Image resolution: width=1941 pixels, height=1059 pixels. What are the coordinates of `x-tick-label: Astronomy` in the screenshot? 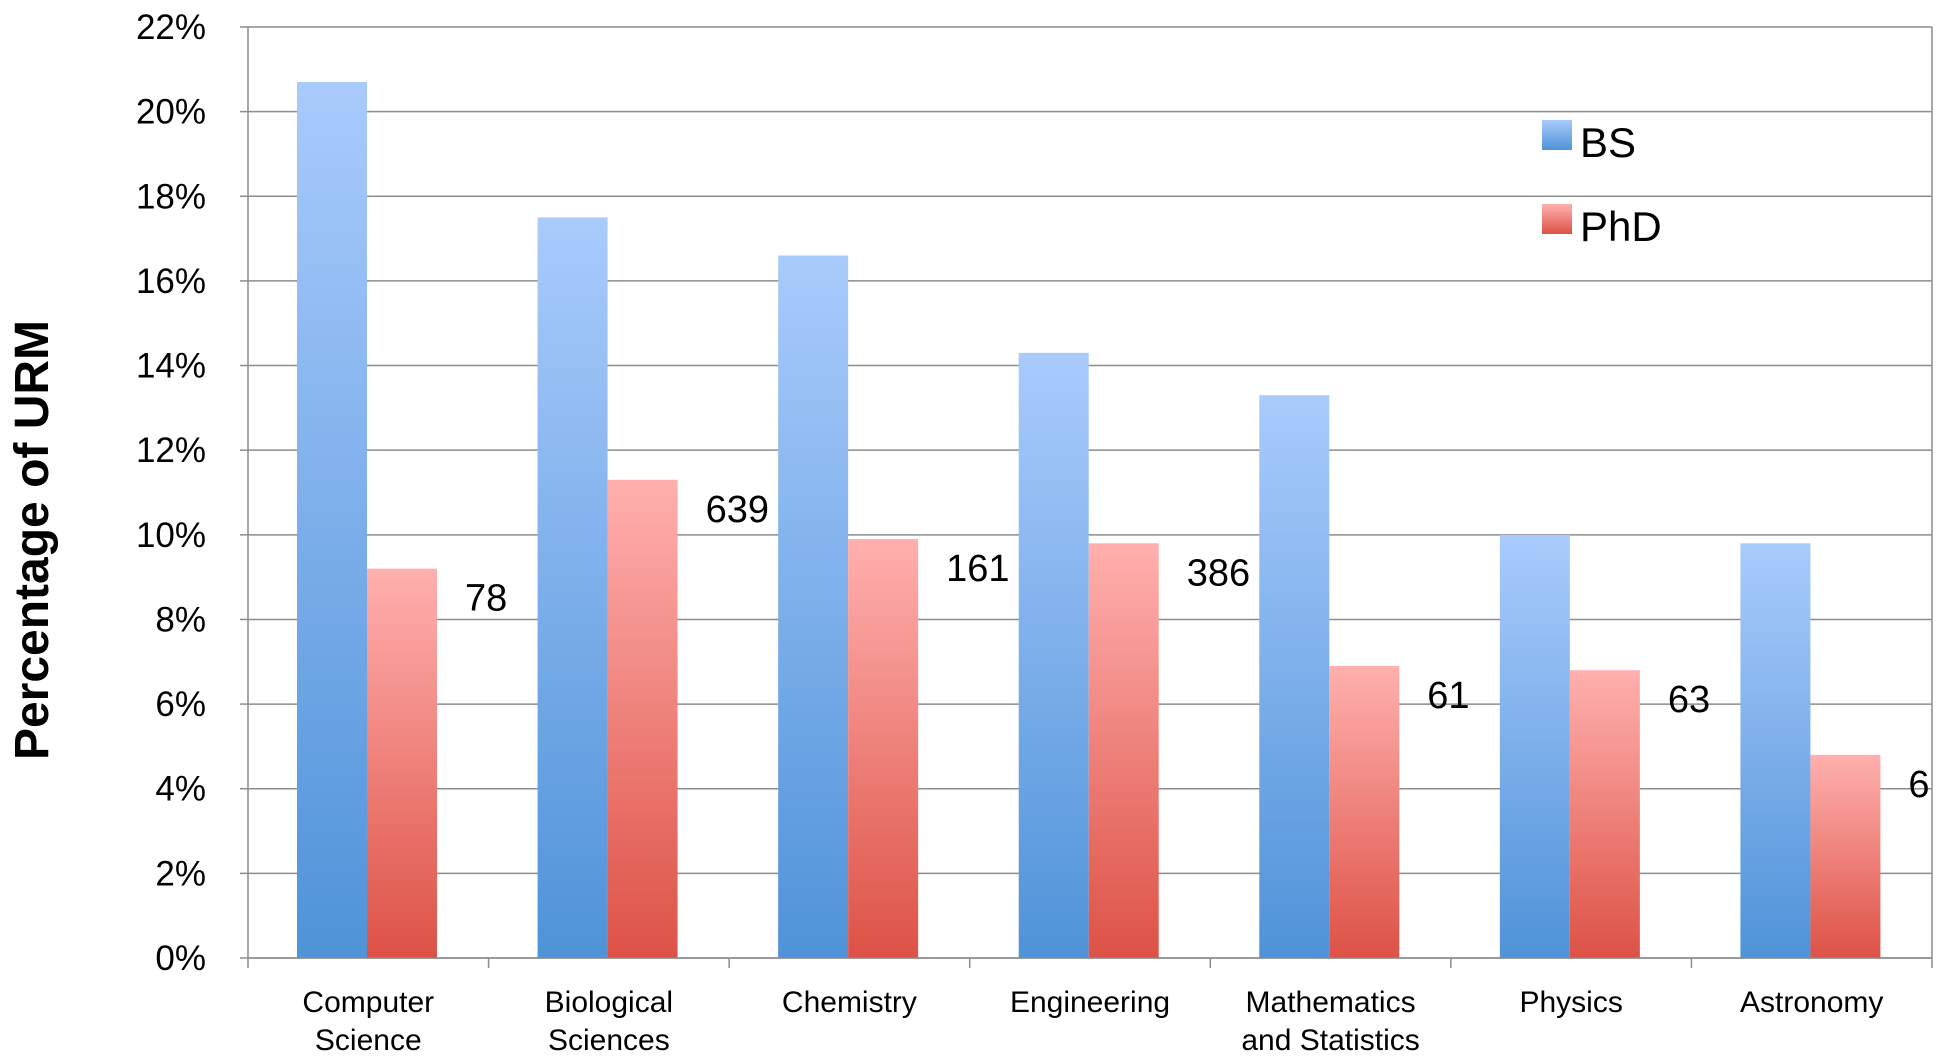 It's located at (1811, 1002).